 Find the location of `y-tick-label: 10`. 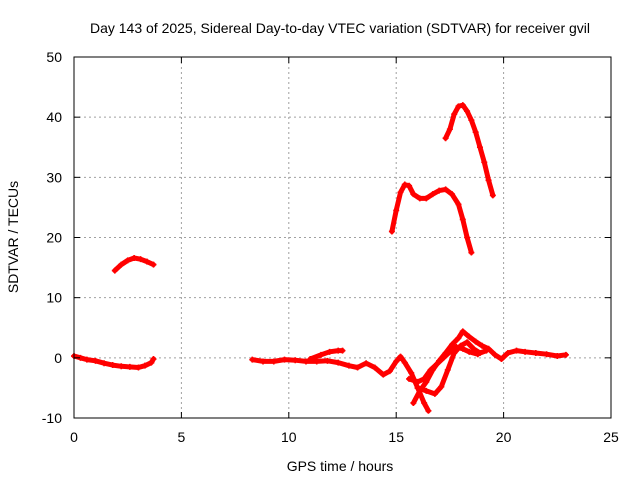

y-tick-label: 10 is located at coordinates (54, 298).